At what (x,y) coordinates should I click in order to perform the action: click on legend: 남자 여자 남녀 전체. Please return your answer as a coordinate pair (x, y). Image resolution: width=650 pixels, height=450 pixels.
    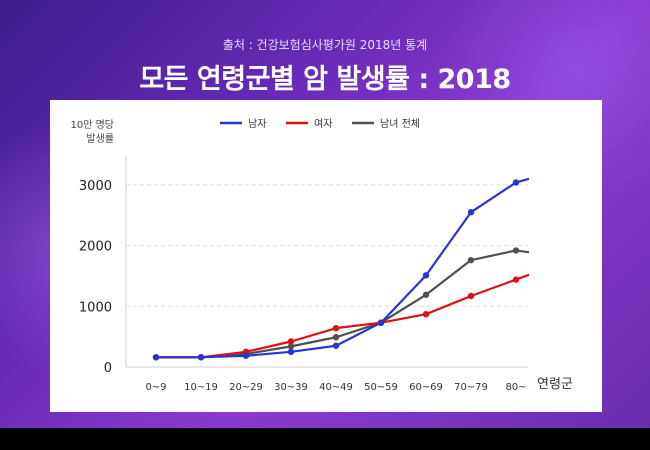
    Looking at the image, I should click on (320, 124).